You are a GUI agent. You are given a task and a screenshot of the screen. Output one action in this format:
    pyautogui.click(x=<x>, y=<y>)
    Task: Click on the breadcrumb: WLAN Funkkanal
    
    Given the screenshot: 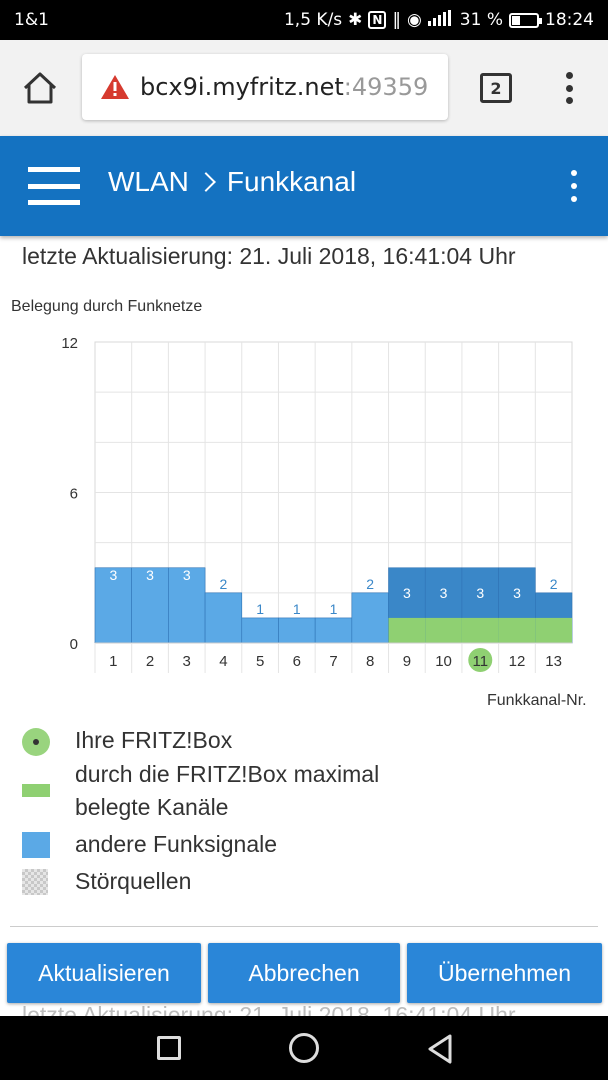 What is the action you would take?
    pyautogui.click(x=232, y=182)
    